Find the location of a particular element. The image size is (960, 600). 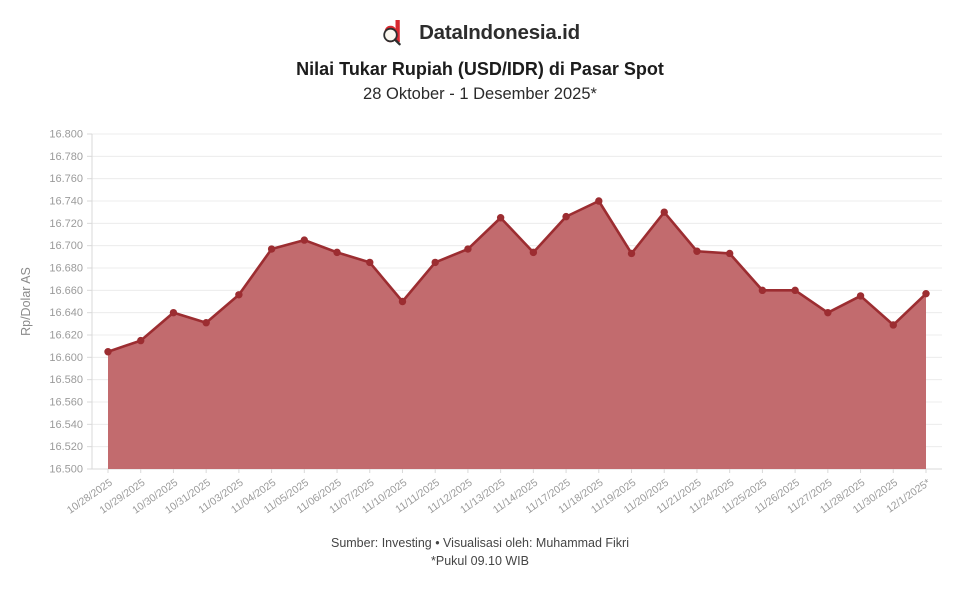

y-tick-label: 16.740 is located at coordinates (66, 202).